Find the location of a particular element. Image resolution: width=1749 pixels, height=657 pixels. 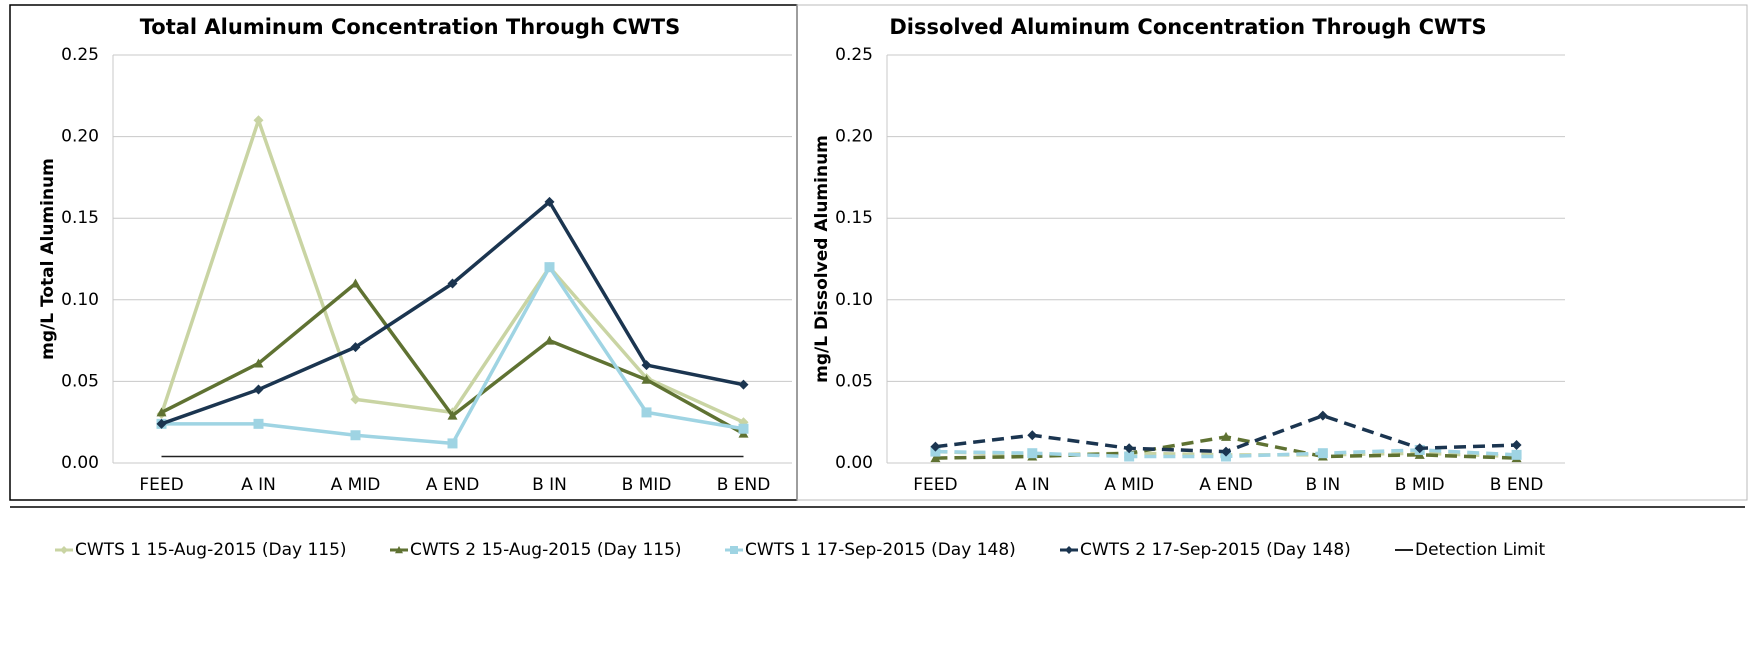

y-axis-title: mg/L Total Aluminum is located at coordinates (48, 259).